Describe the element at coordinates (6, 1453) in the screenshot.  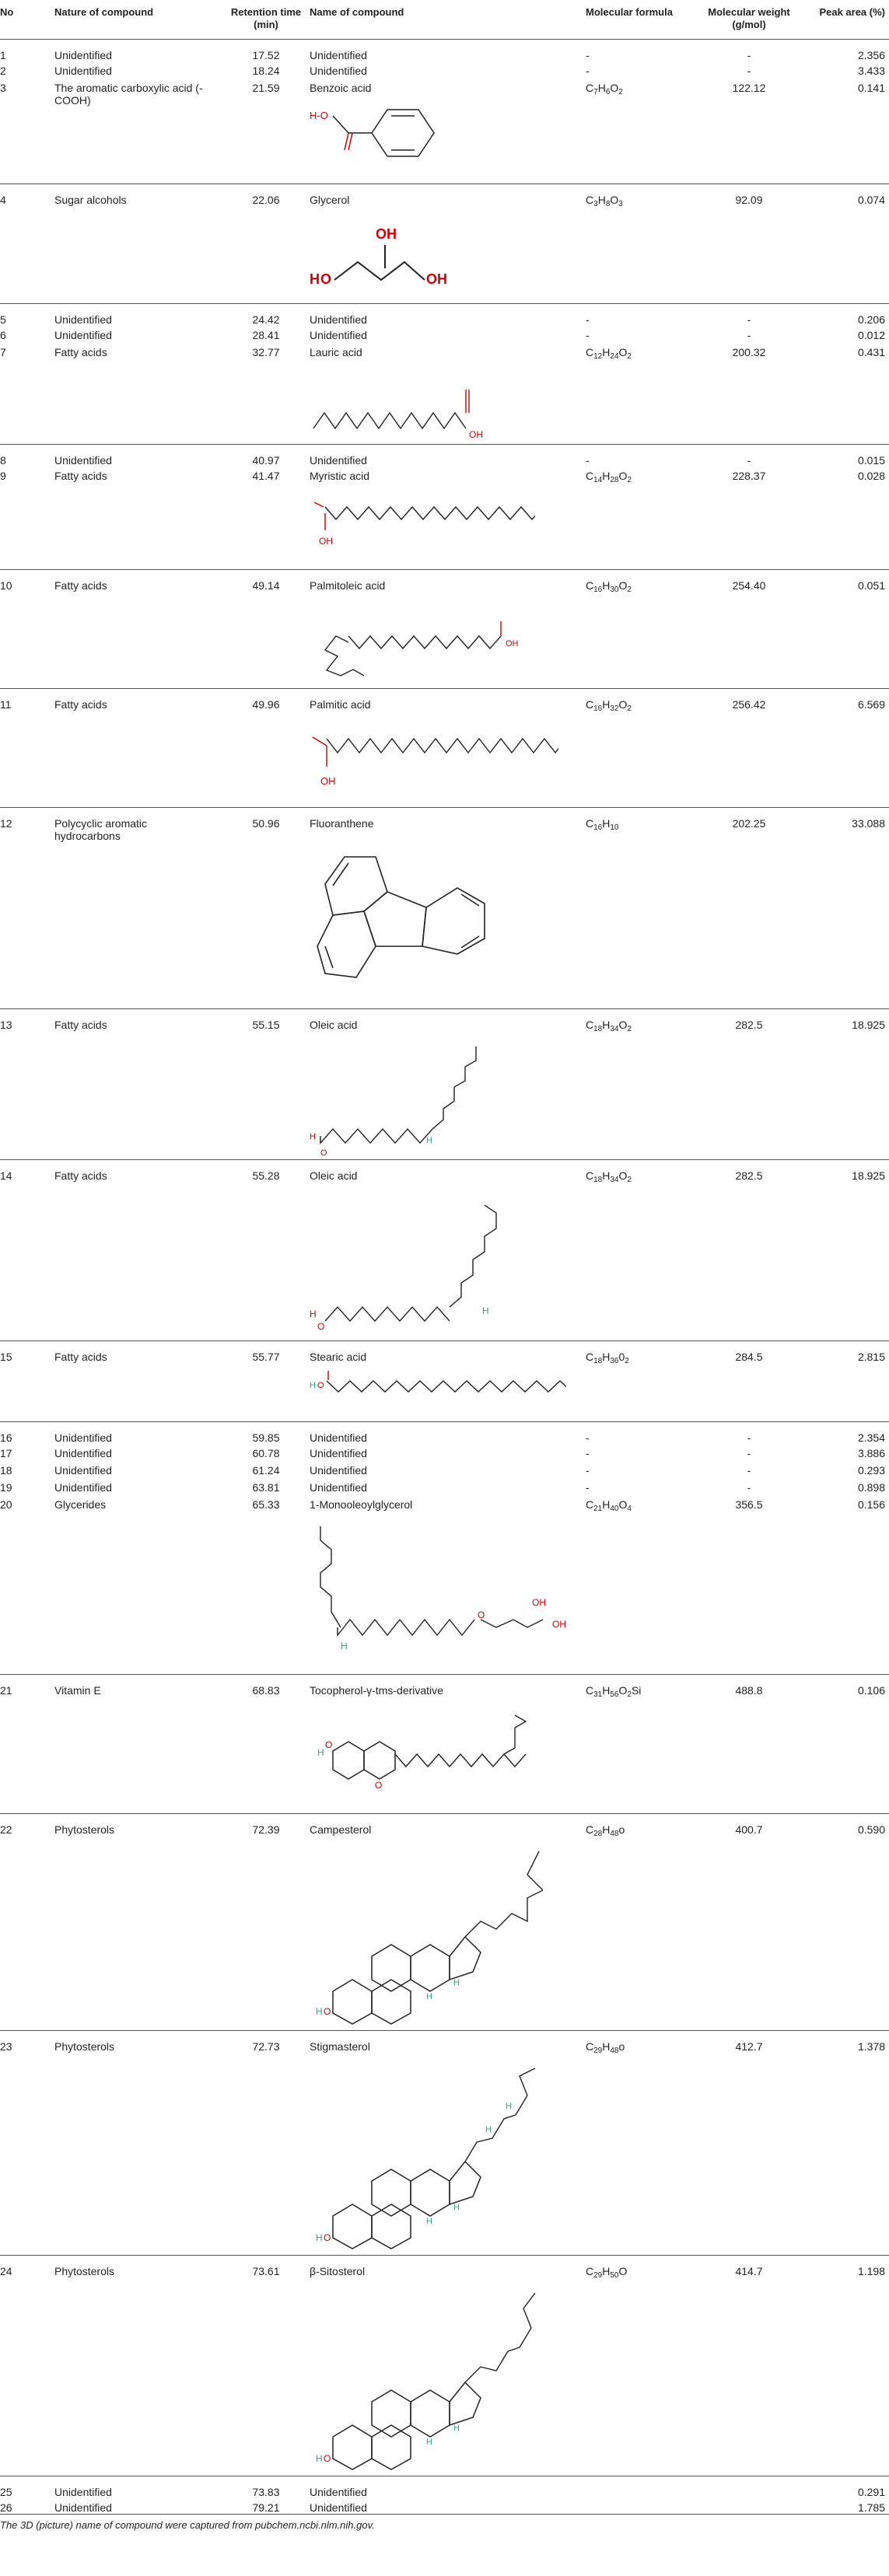
I see `cell-no: 17` at that location.